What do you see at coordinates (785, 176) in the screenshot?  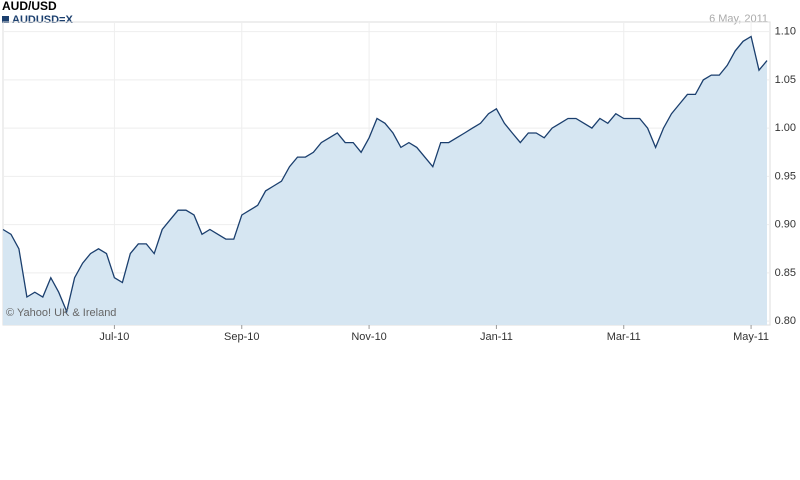 I see `y-tick-label: 0.95` at bounding box center [785, 176].